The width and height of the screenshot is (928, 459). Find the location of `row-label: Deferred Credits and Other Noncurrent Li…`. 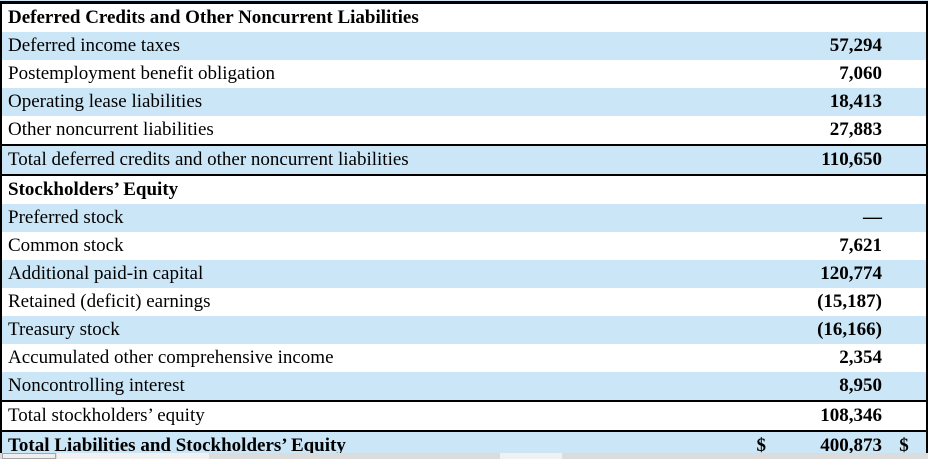

row-label: Deferred Credits and Other Noncurrent Li… is located at coordinates (213, 17).